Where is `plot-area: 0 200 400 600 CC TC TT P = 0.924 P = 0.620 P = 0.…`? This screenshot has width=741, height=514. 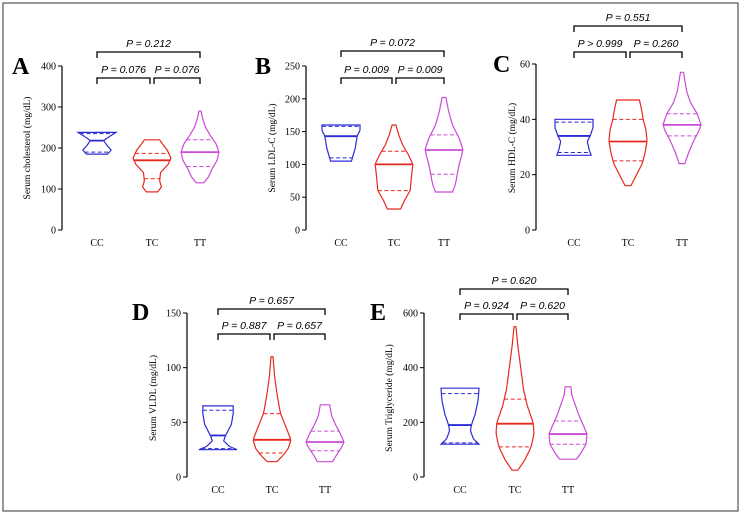
plot-area: 0 200 400 600 CC TC TT P = 0.924 P = 0.620 P = 0.… is located at coordinates (495, 385).